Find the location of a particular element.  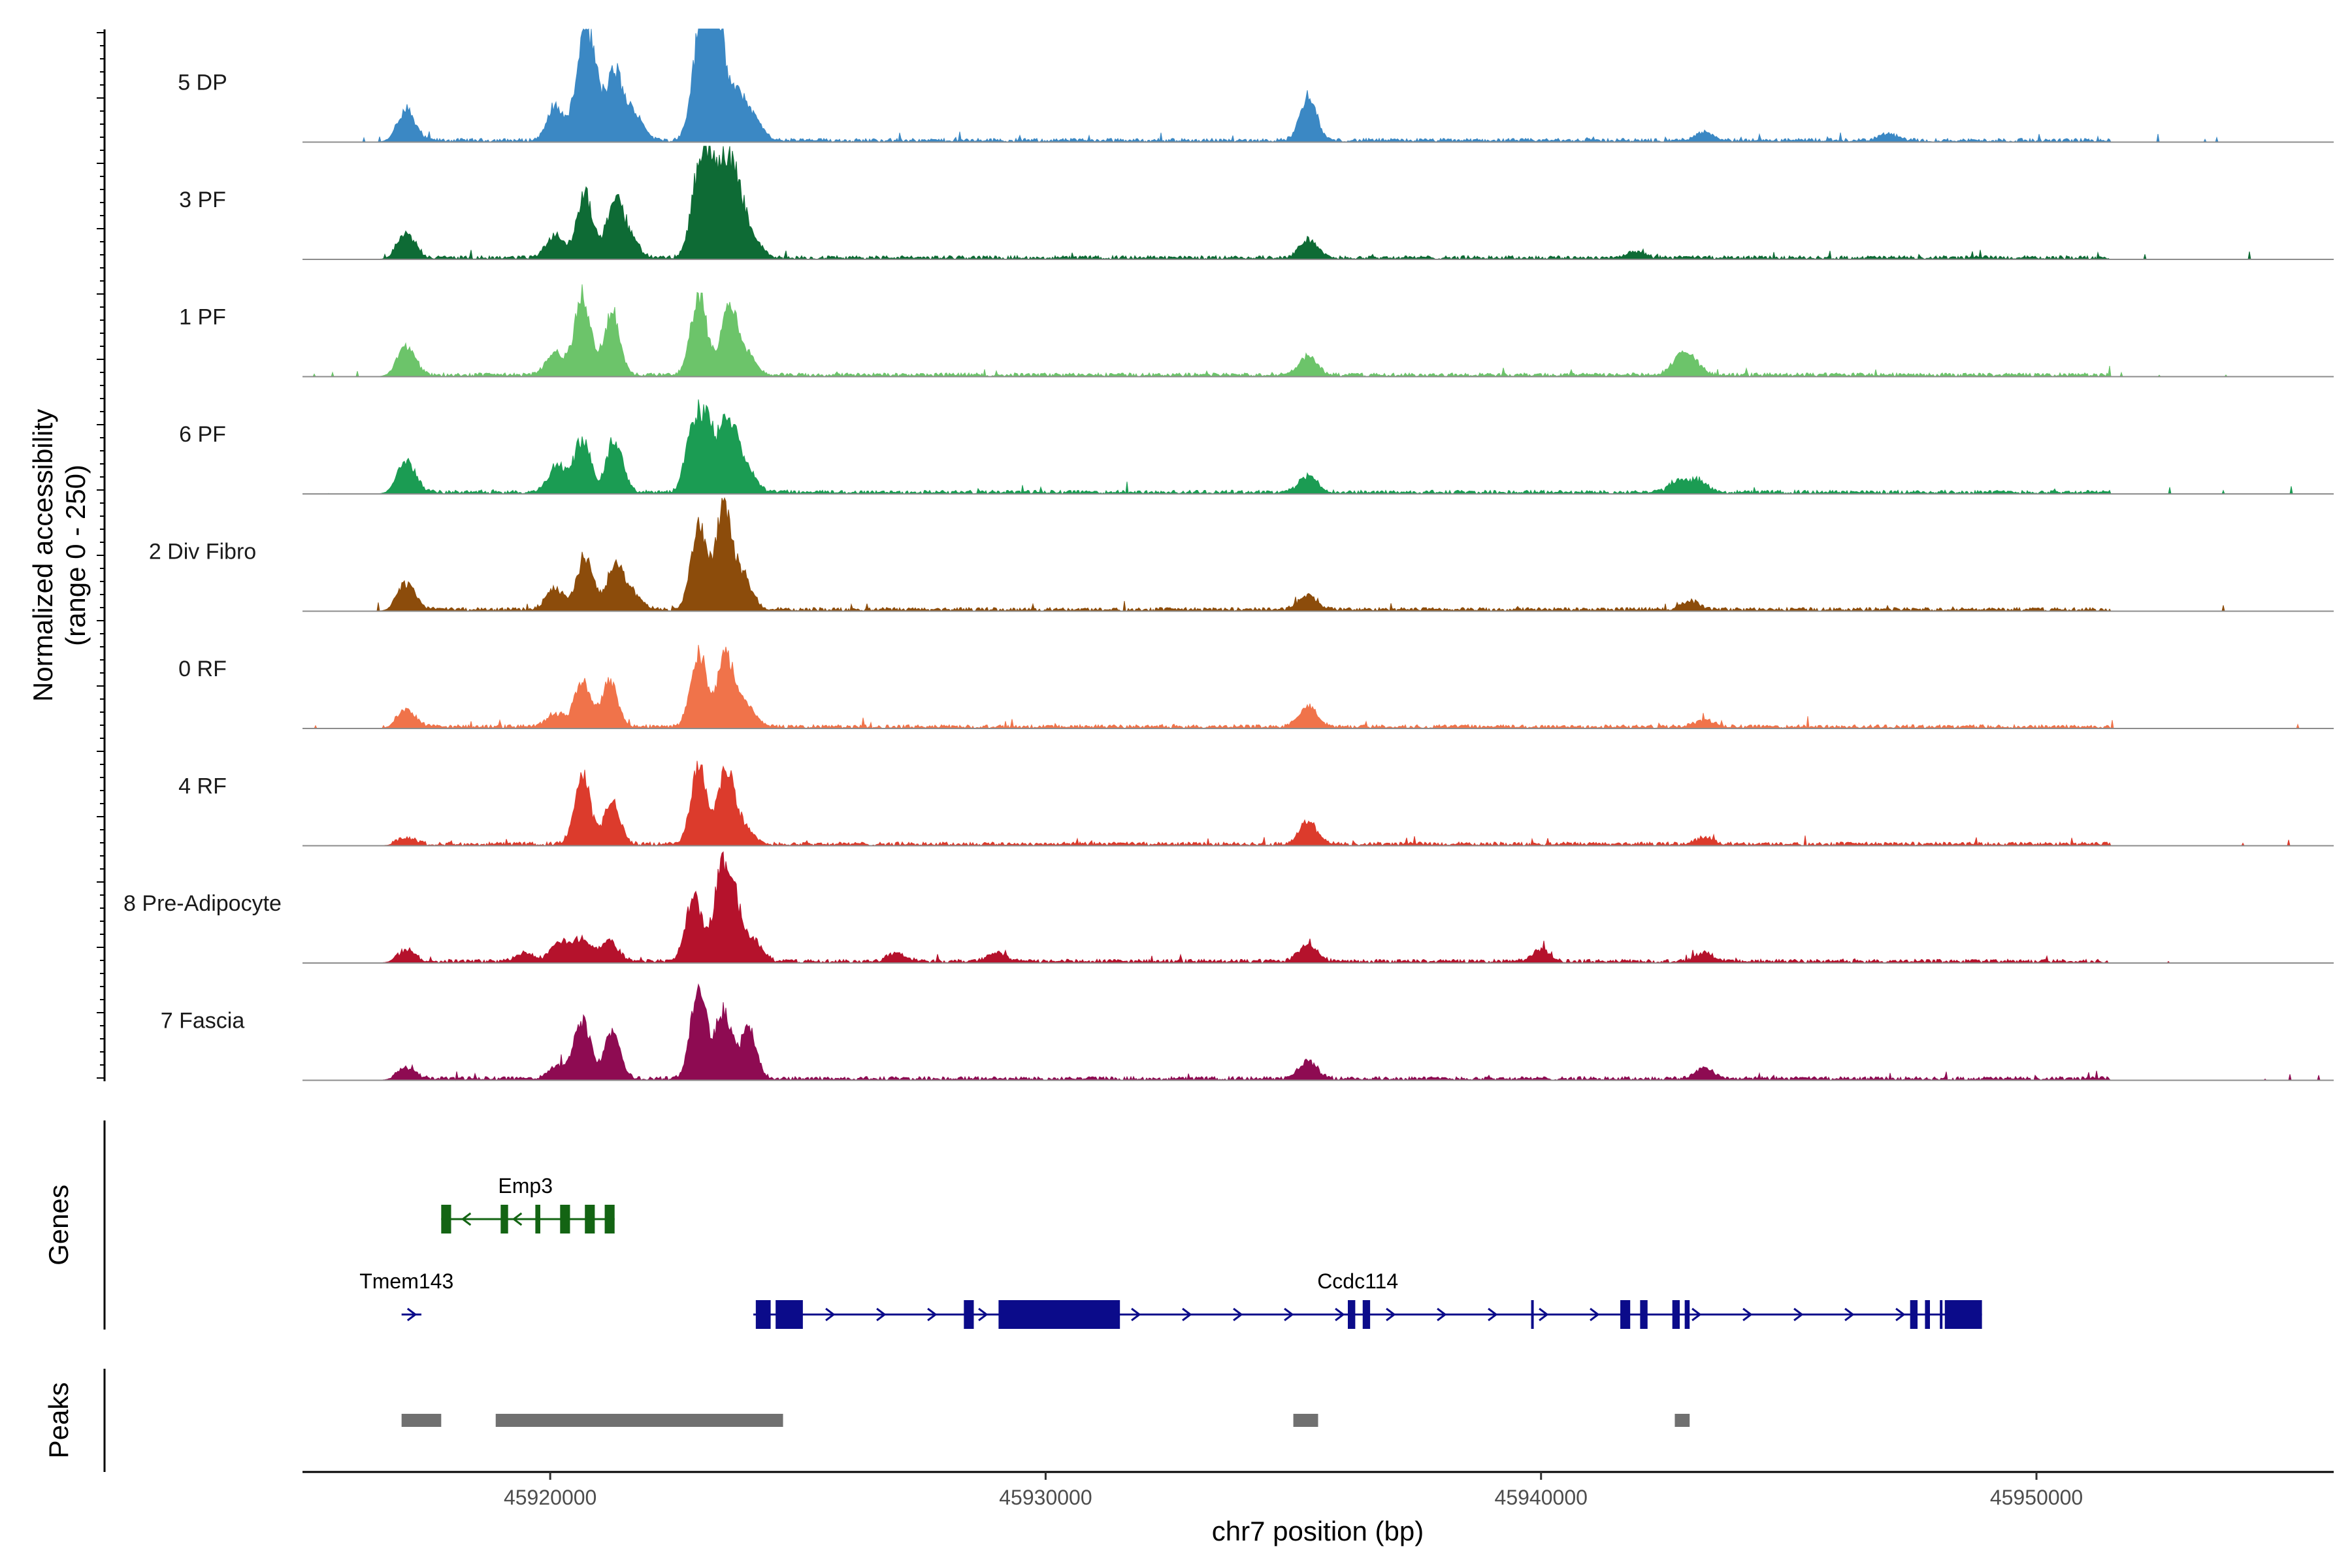

x-tick-label: 45940000 is located at coordinates (1541, 1497).